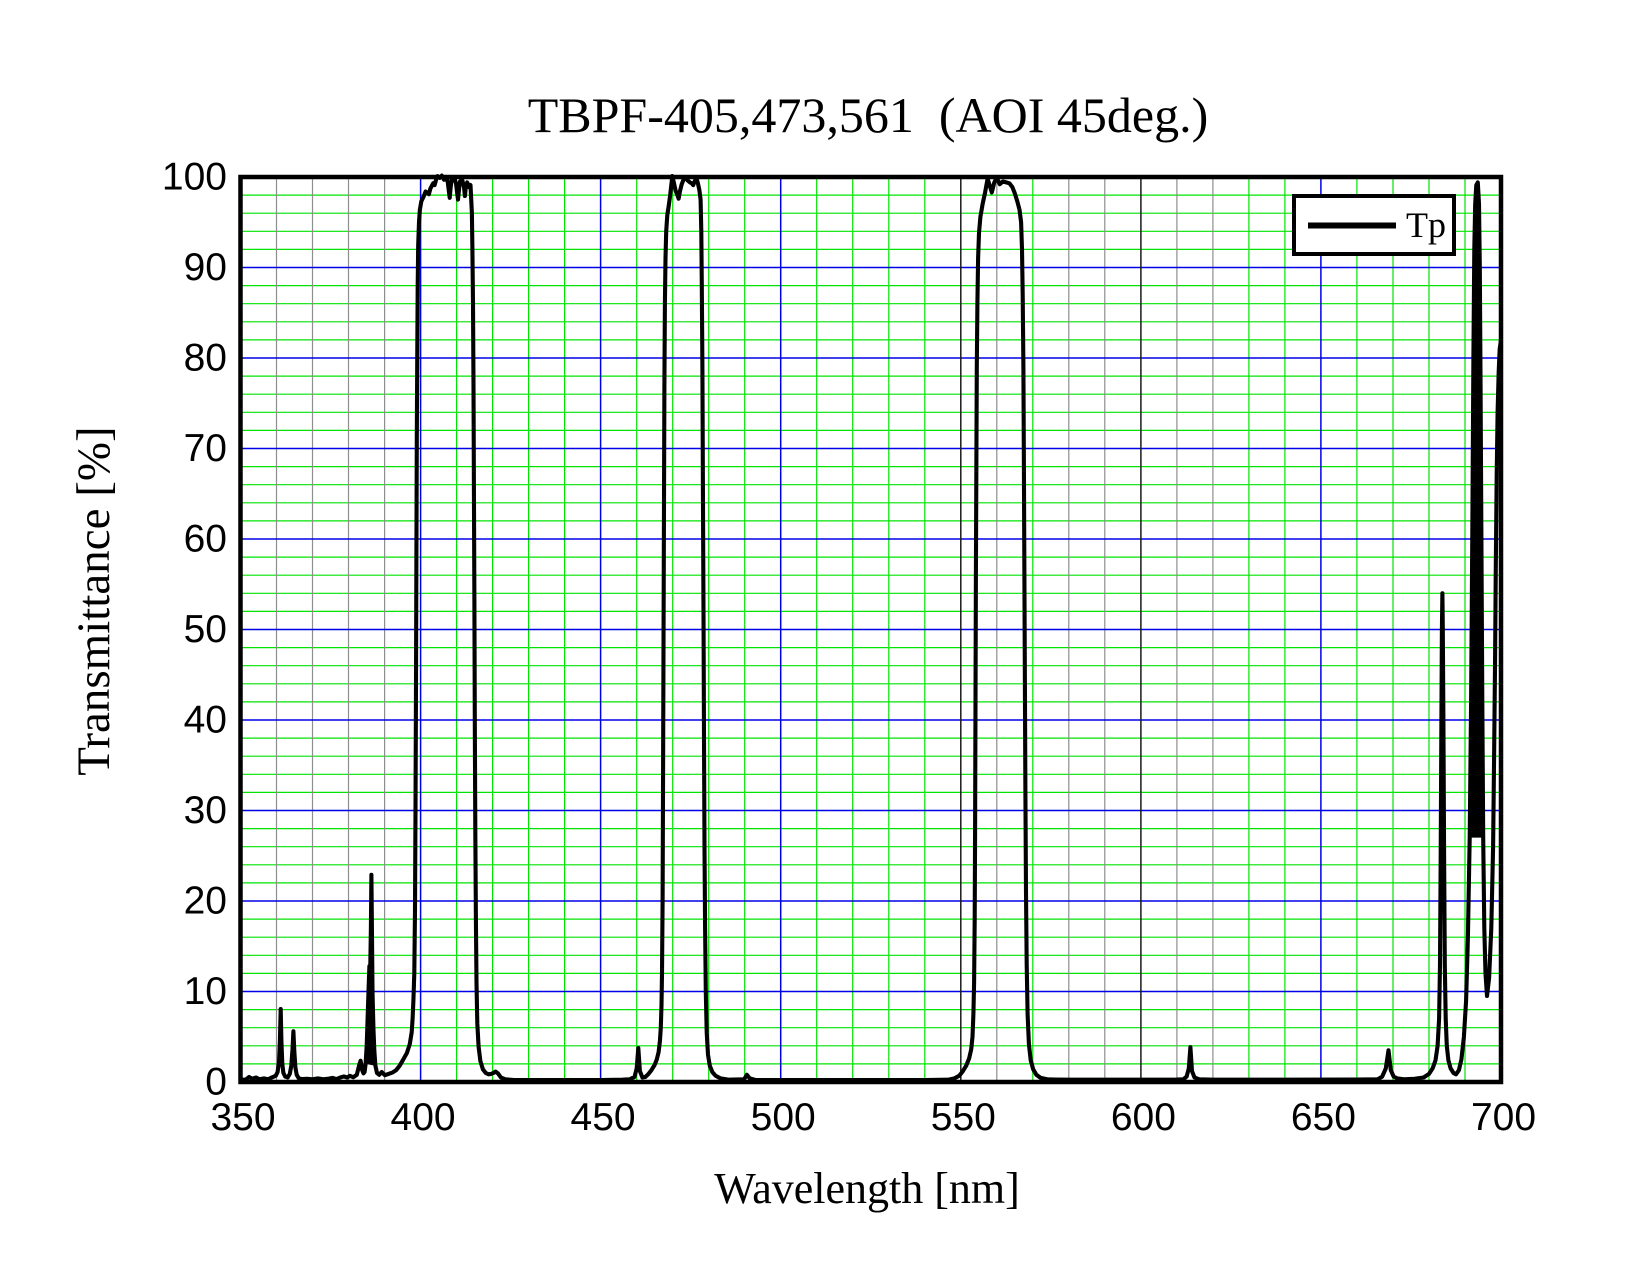 The height and width of the screenshot is (1280, 1650). I want to click on svg-text: 40, so click(205, 720).